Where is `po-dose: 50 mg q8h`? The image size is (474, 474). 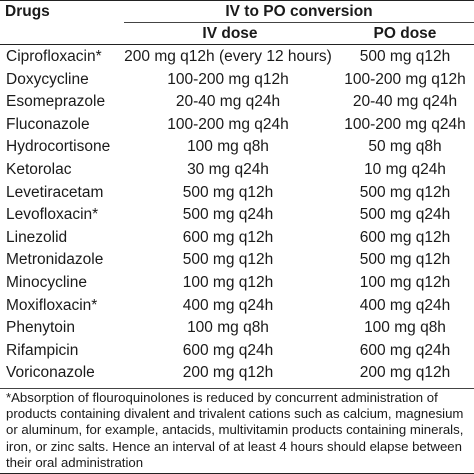 po-dose: 50 mg q8h is located at coordinates (405, 147).